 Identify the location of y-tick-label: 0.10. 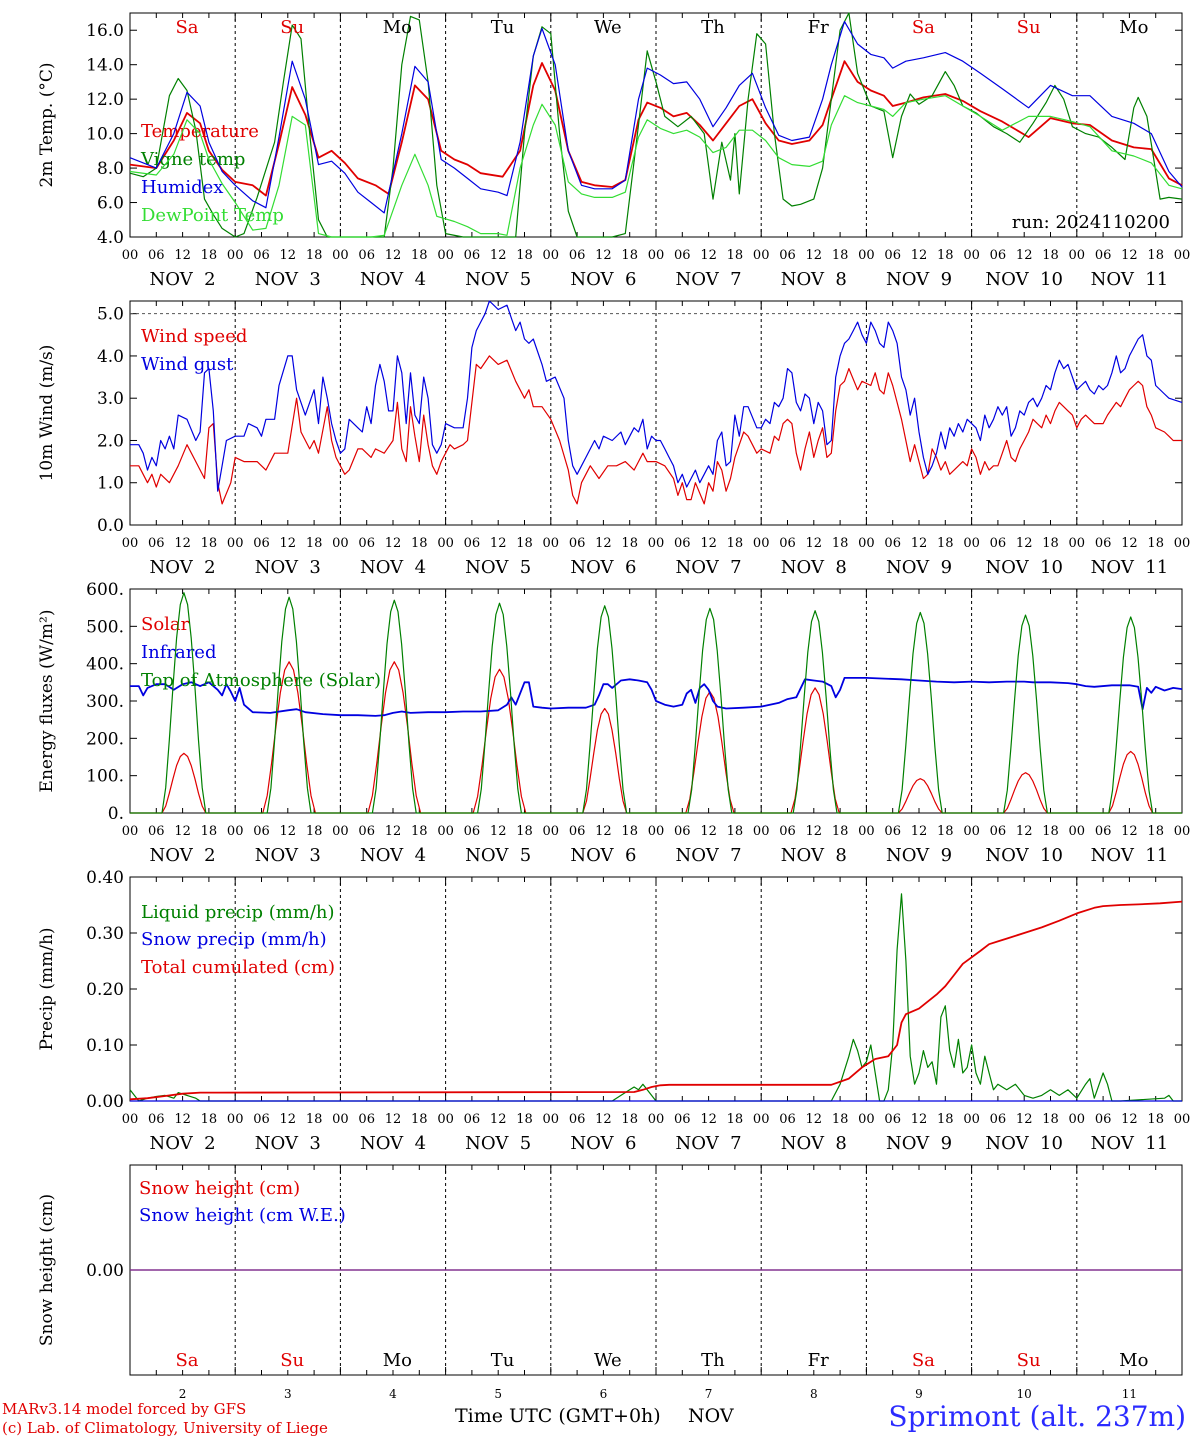
(105, 1046).